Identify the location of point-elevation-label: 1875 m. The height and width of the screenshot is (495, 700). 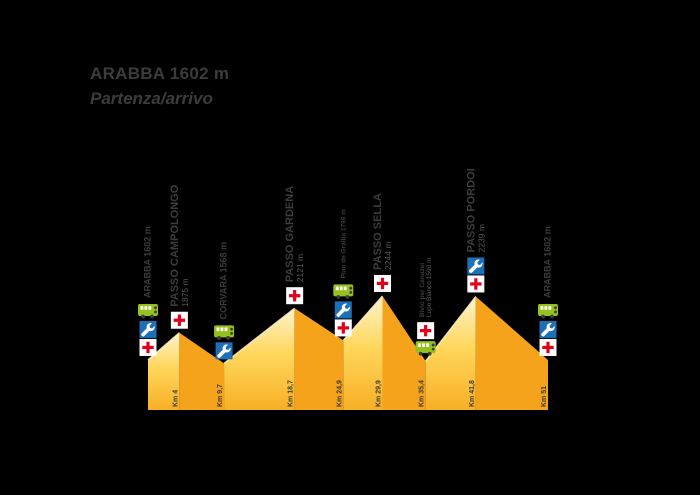
(185, 292).